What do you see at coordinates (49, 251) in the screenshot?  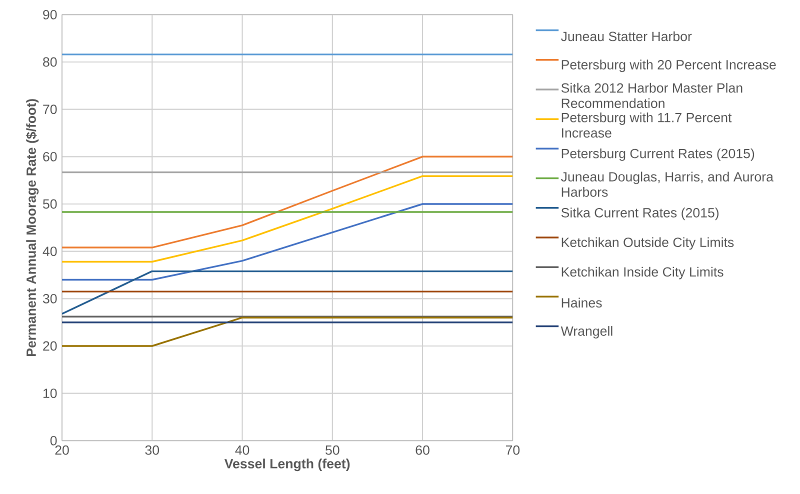 I see `y-tick-label: 40` at bounding box center [49, 251].